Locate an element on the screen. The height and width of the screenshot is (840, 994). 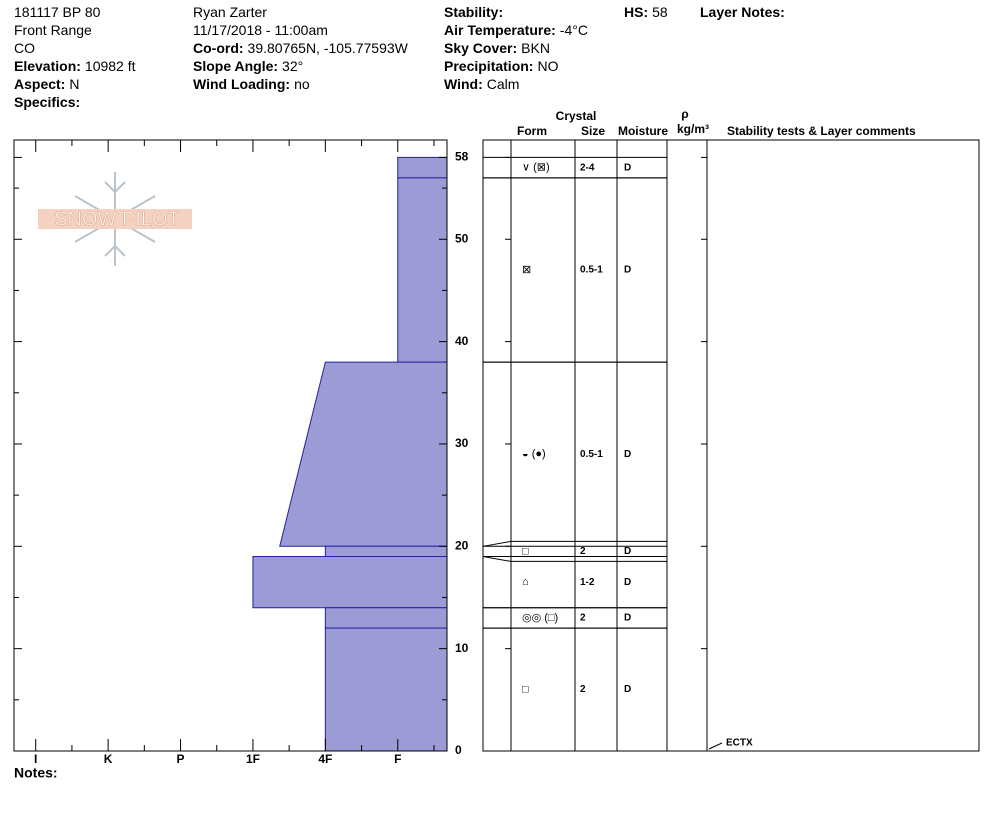
field-value: no is located at coordinates (302, 84).